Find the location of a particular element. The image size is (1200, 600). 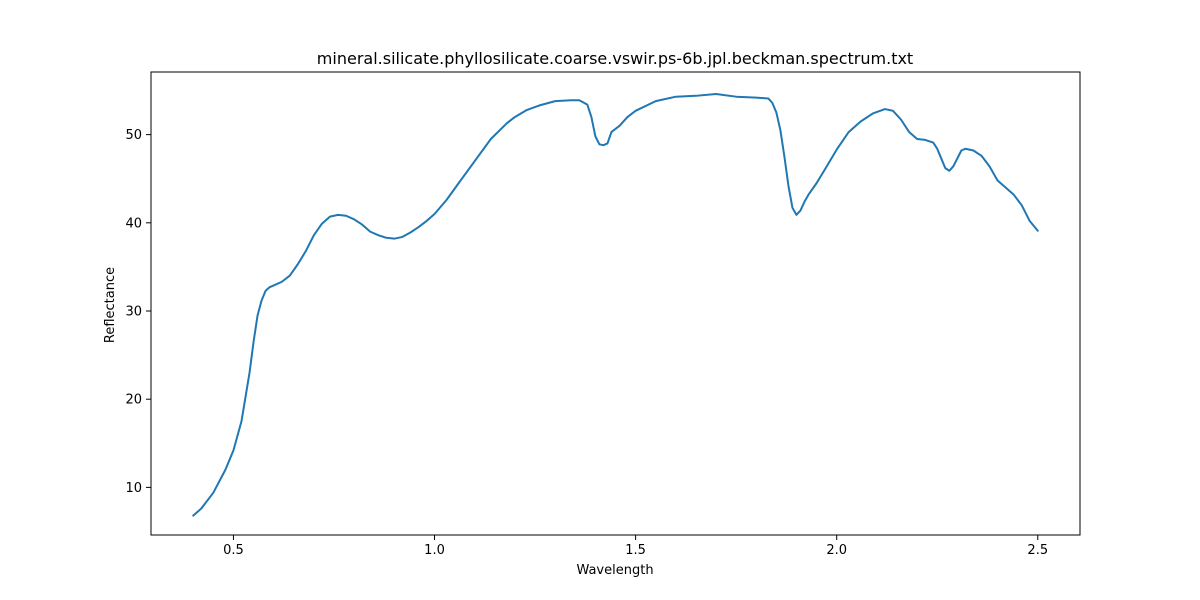

y-tick-label: 10 is located at coordinates (133, 488).